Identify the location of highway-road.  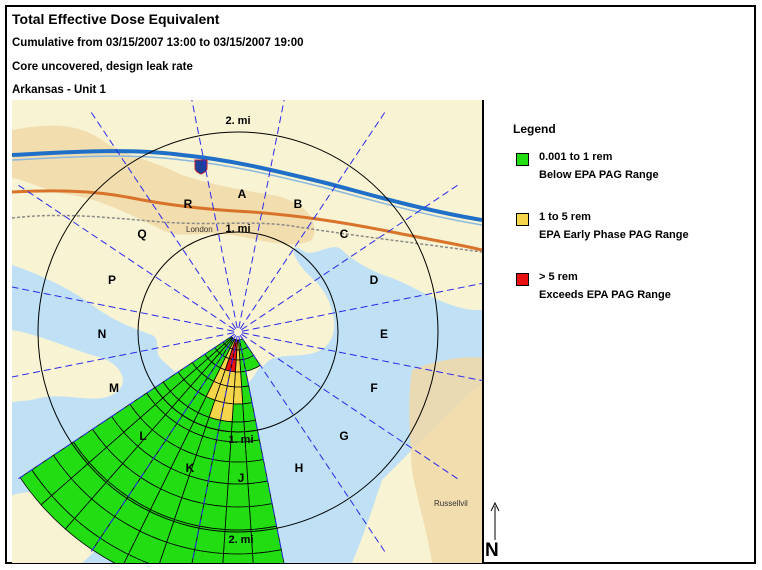
(247, 220).